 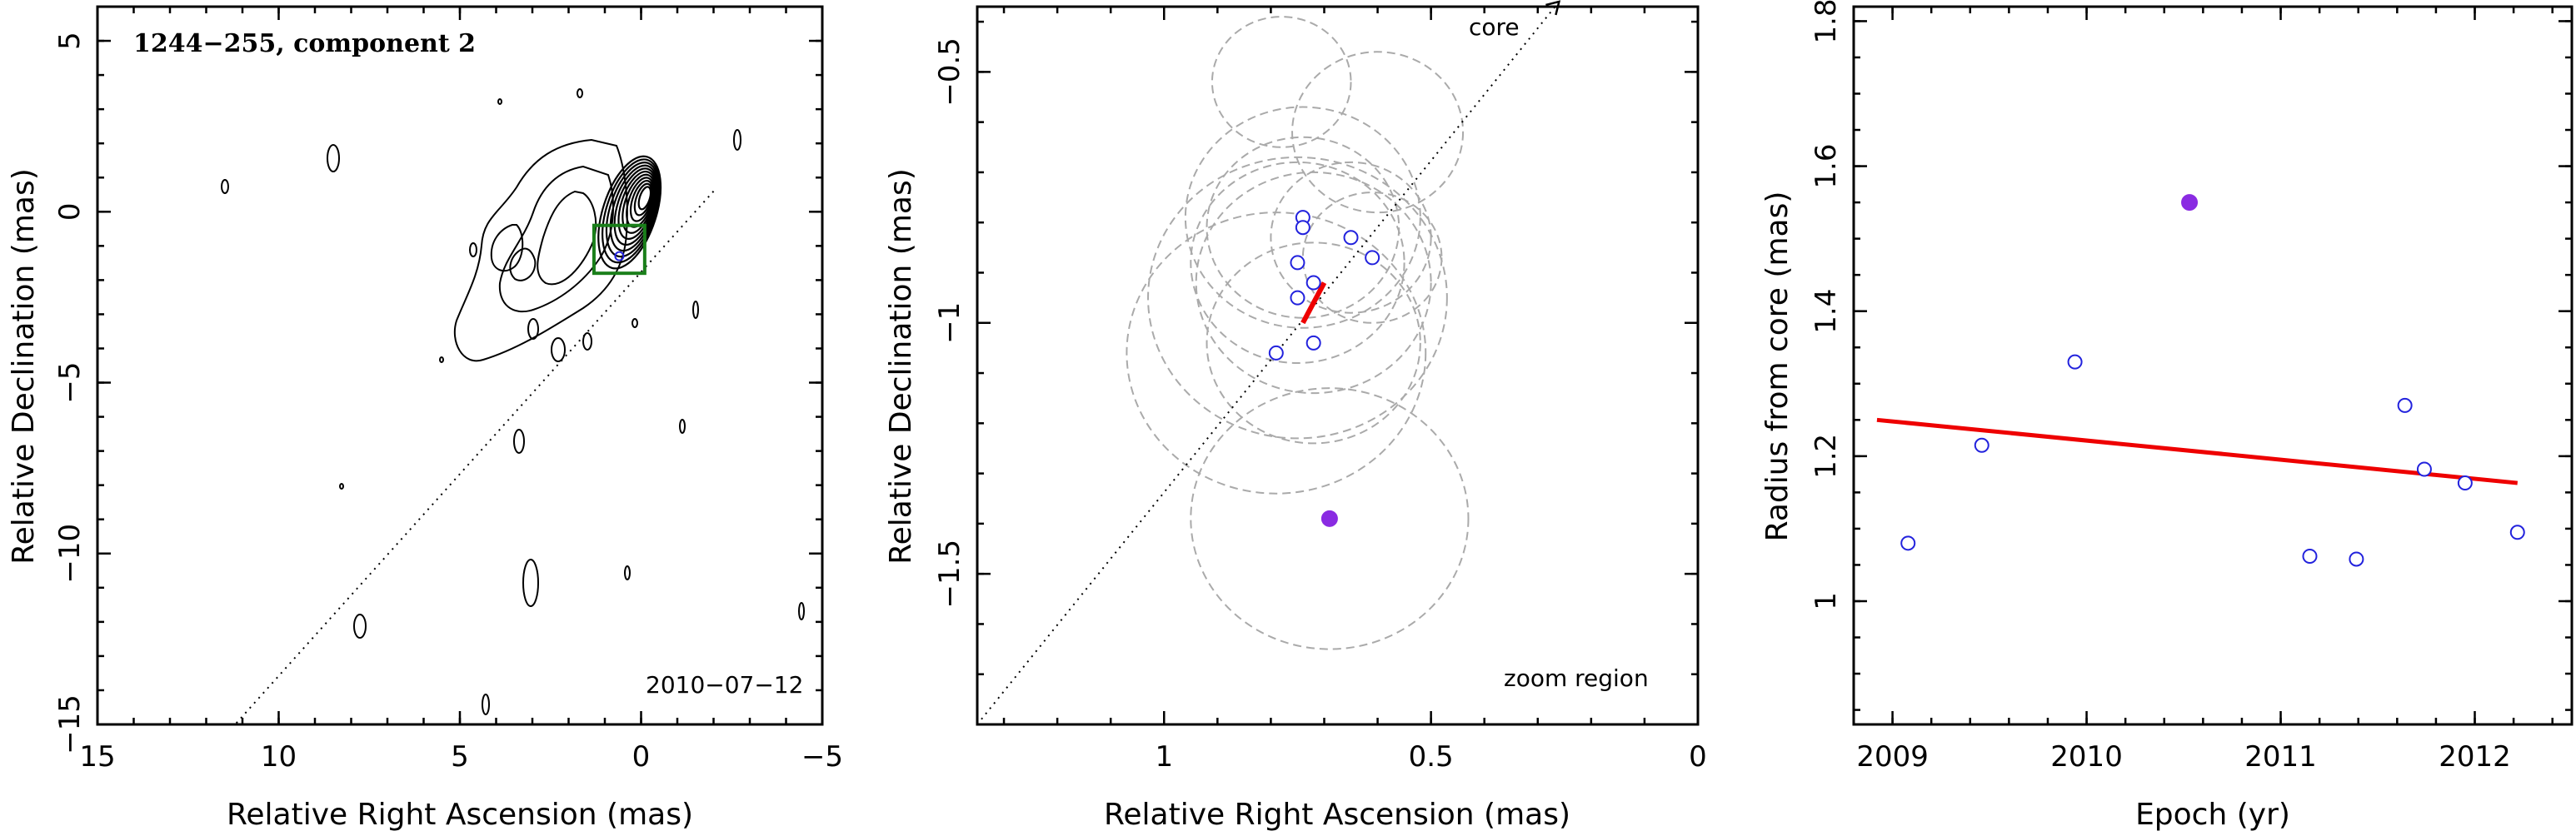 I want to click on panel-2-x-axis-label: Relative Right Ascension (mas), so click(x=1337, y=815).